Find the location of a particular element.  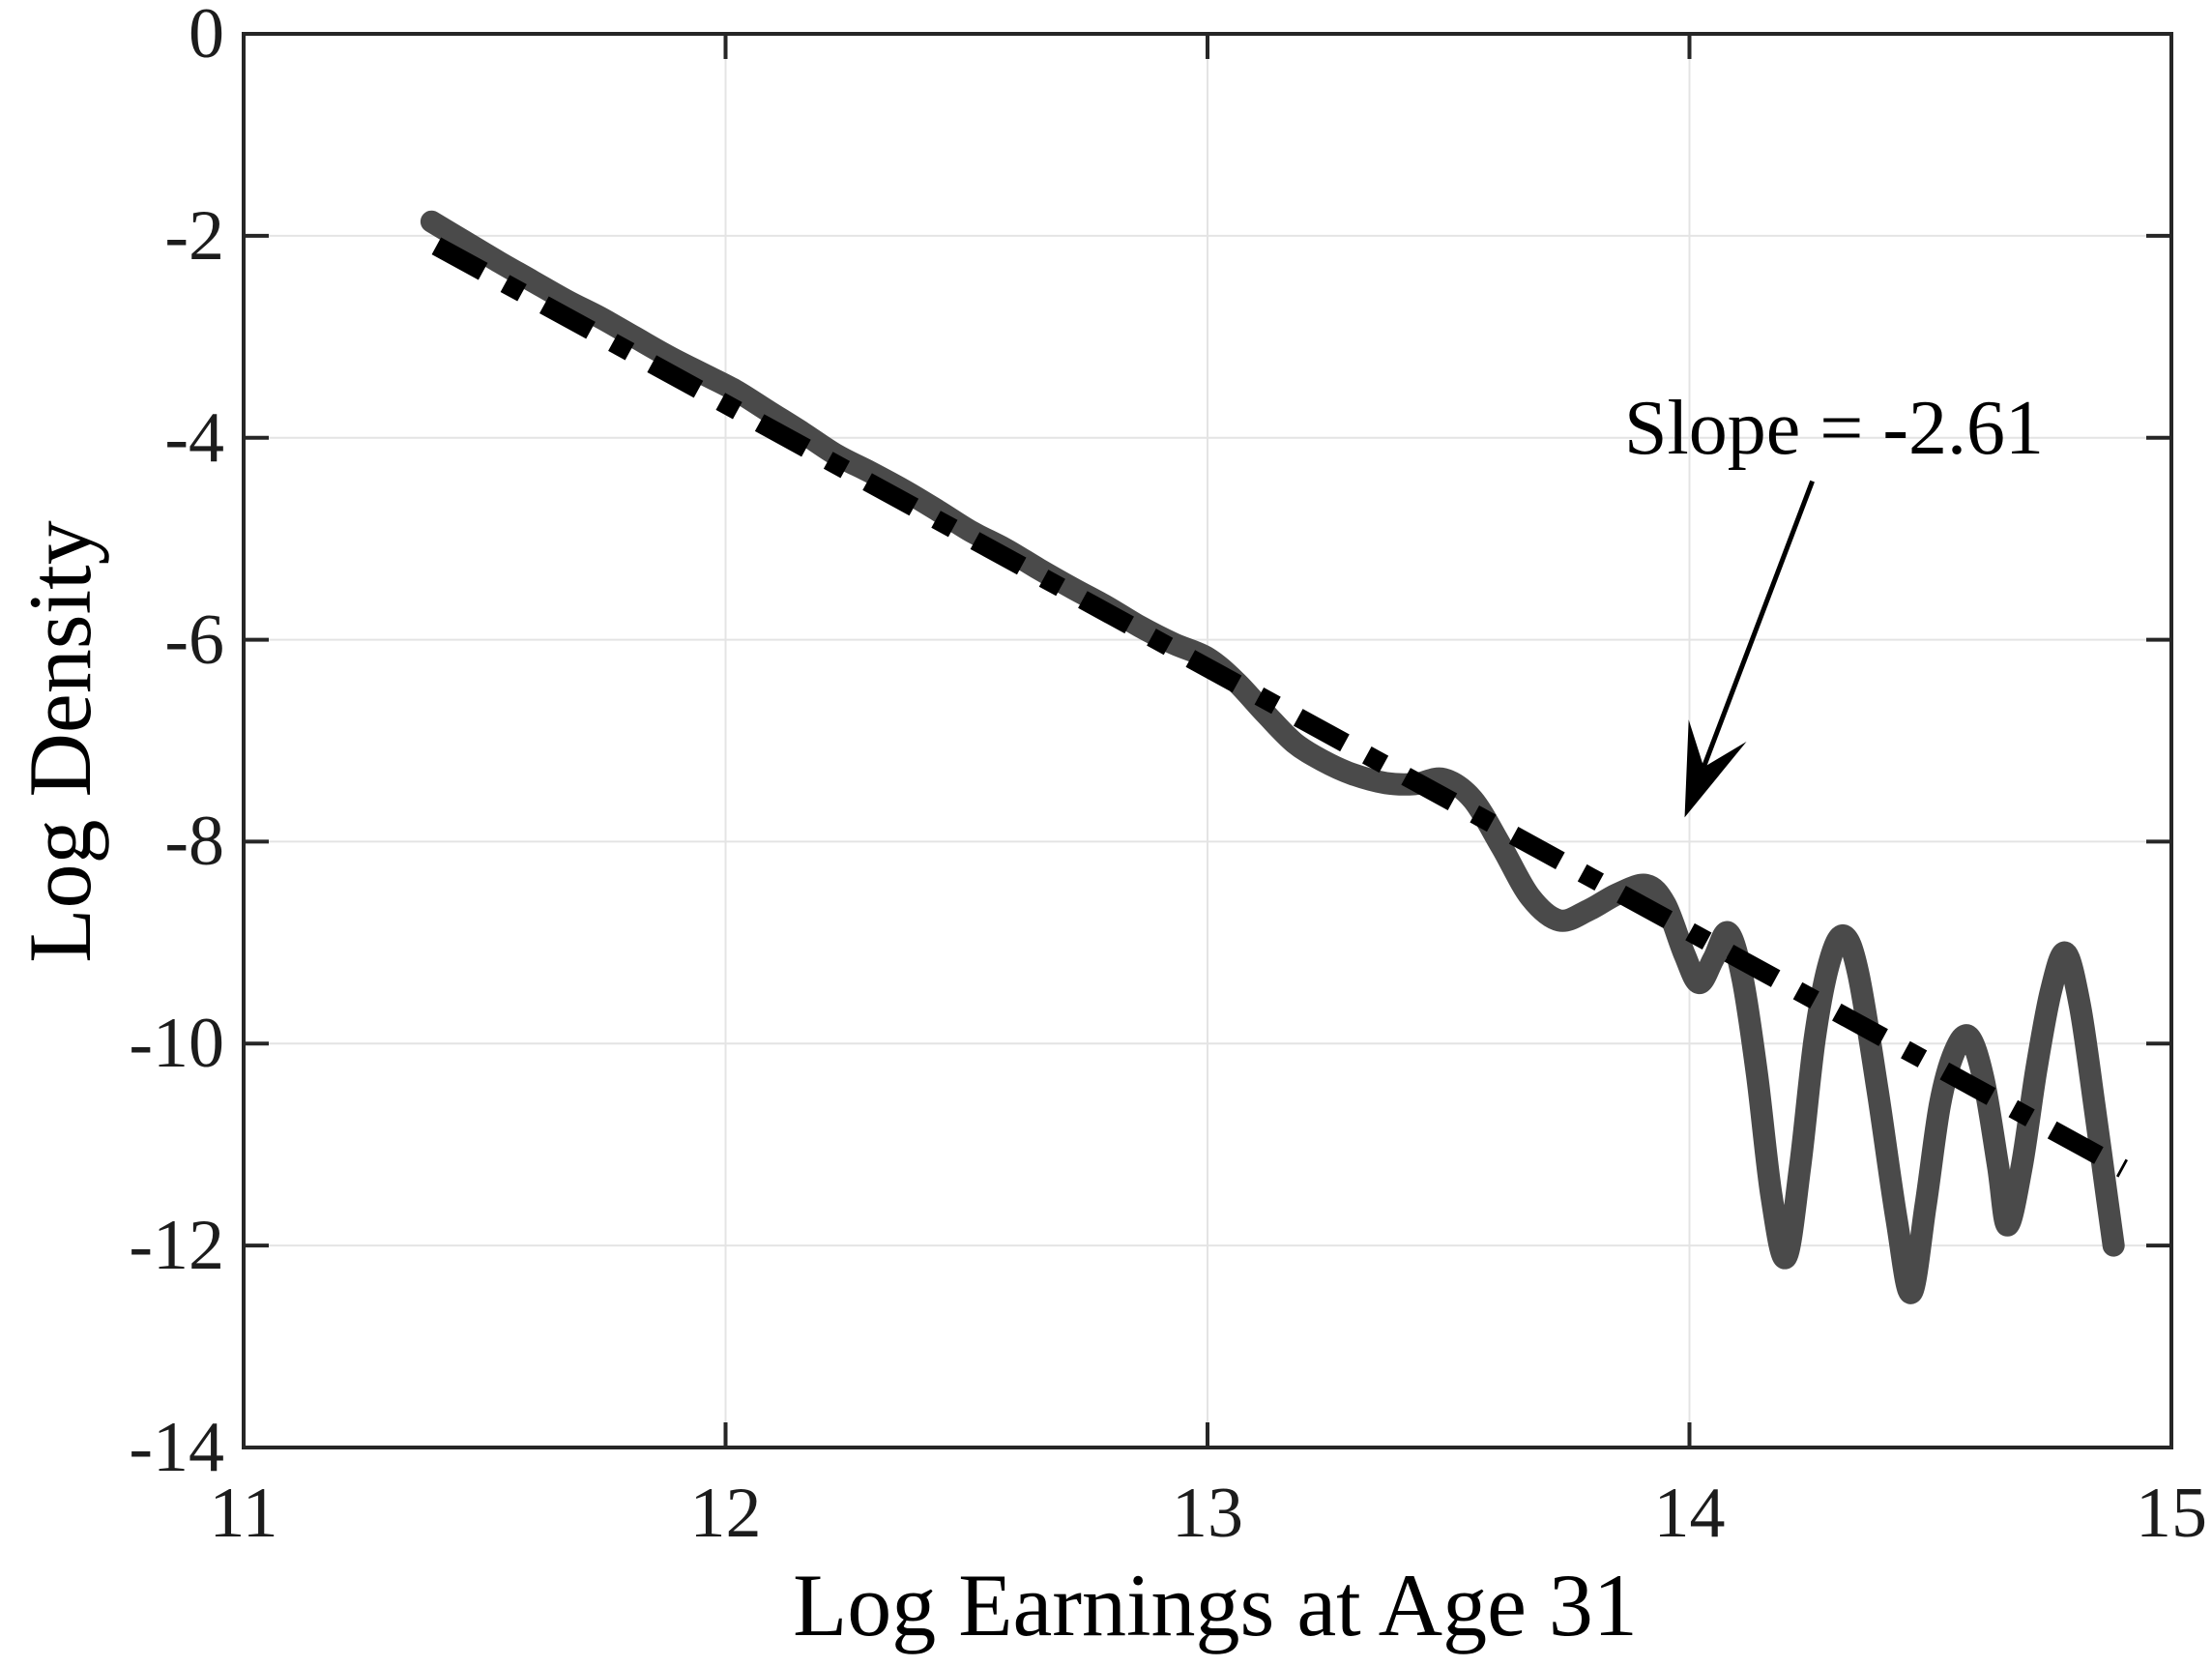

x-tick-label: 13 is located at coordinates (1207, 1513).